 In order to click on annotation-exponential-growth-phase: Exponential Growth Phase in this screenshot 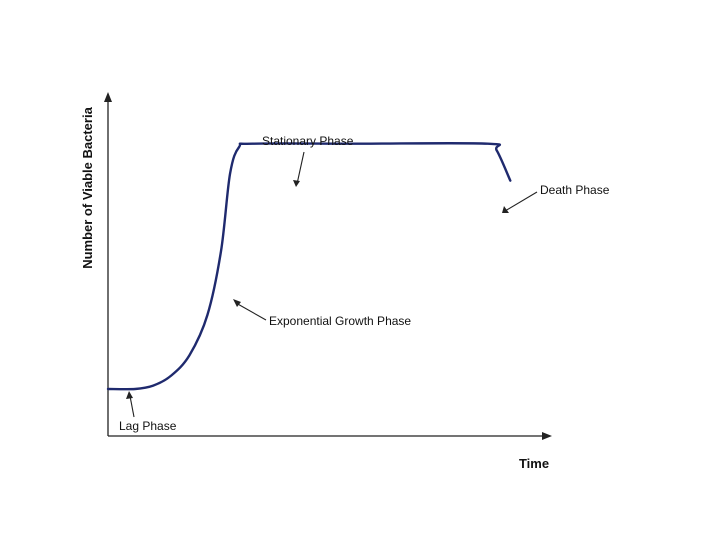, I will do `click(340, 321)`.